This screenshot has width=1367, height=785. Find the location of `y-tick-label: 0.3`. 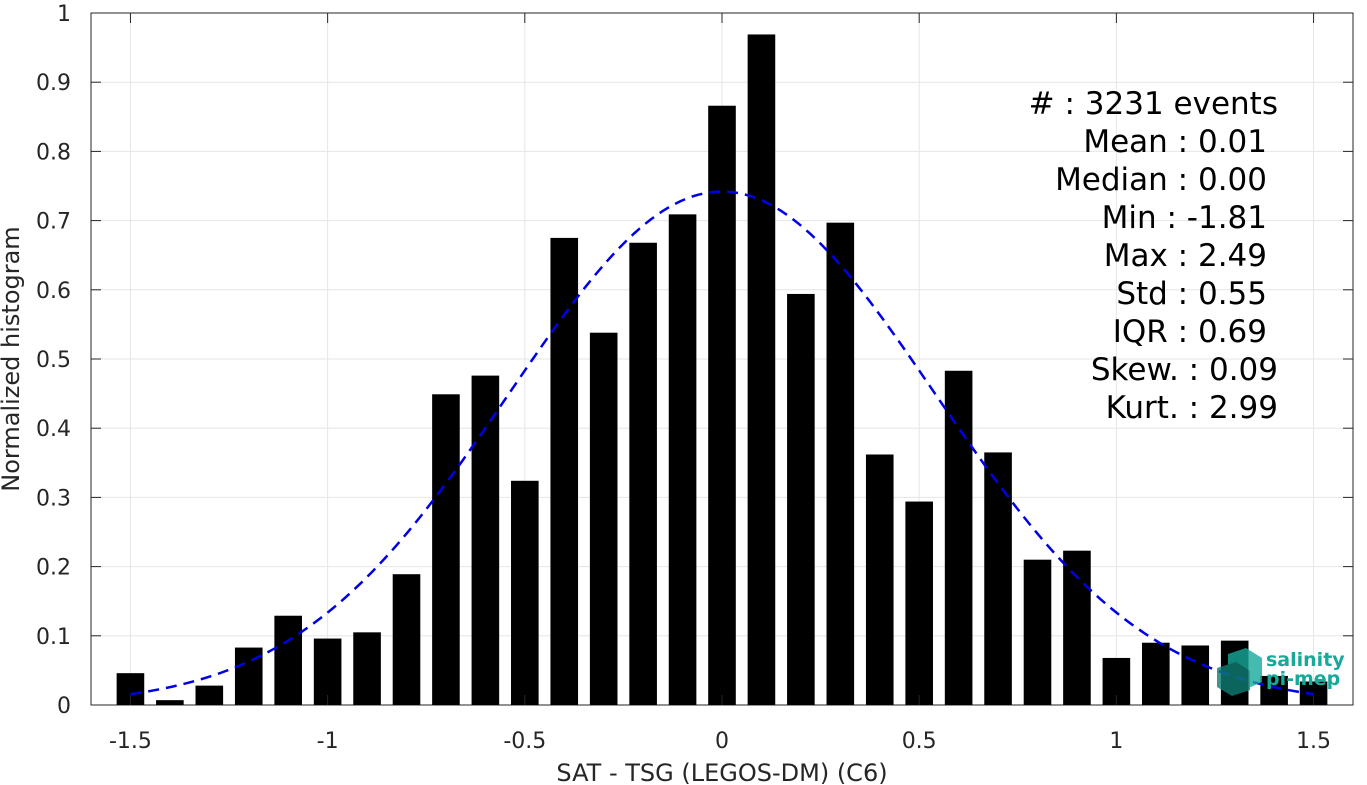

y-tick-label: 0.3 is located at coordinates (53, 498).